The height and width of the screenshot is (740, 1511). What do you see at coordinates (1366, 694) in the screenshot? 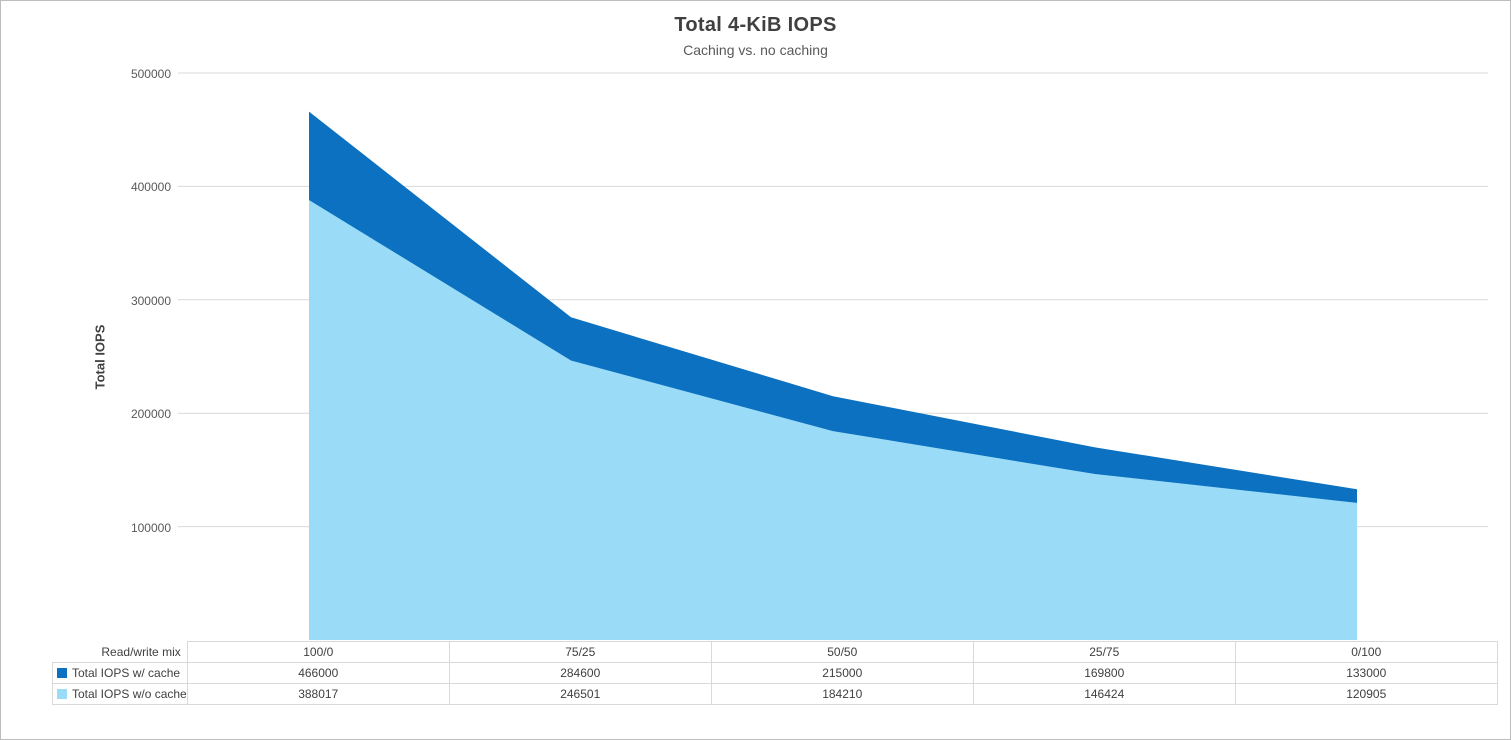
I see `value-cell: 120905` at bounding box center [1366, 694].